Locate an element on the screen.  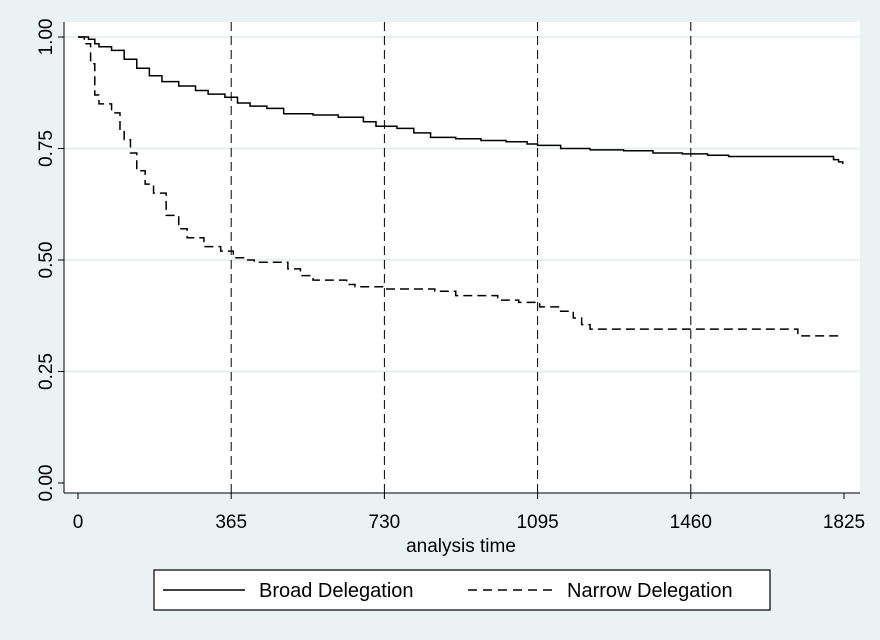
x-tick-label: 365 is located at coordinates (231, 522).